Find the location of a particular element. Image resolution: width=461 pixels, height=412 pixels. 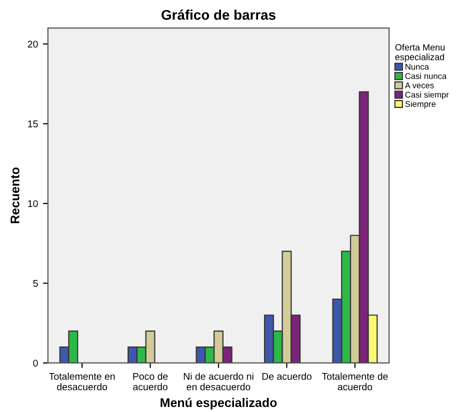

x-tick-label: Ni de acuerdo ni en desacuerdo is located at coordinates (219, 381).